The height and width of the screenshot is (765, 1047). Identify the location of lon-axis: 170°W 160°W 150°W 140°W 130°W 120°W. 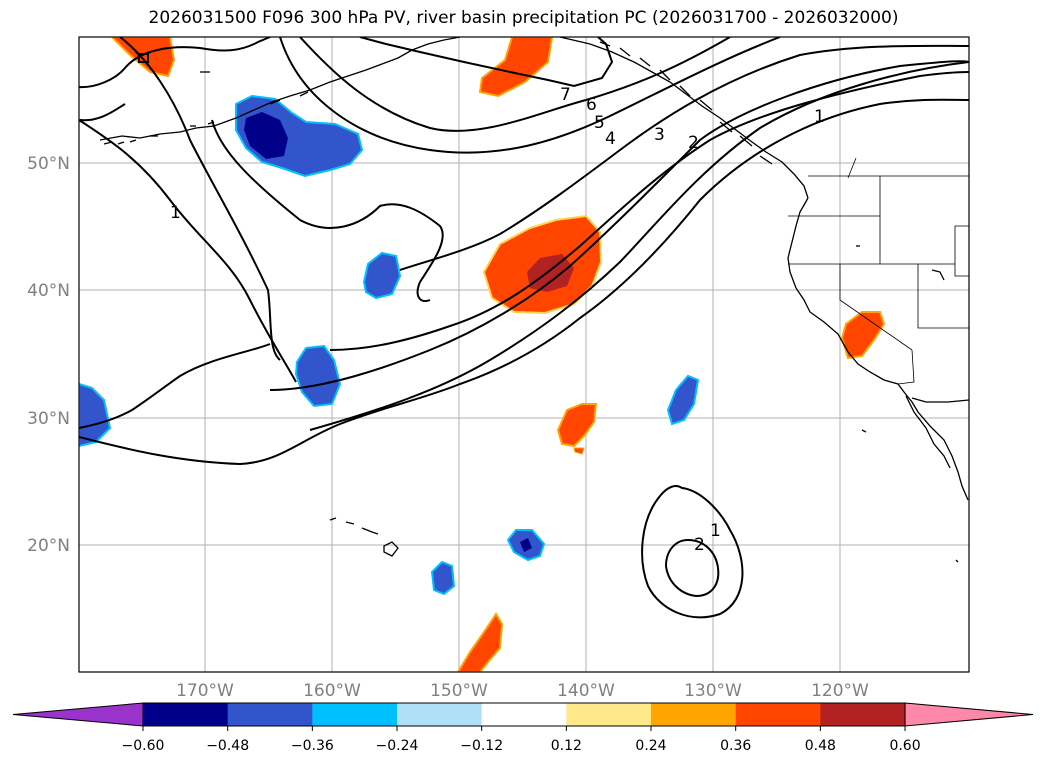
(522, 691).